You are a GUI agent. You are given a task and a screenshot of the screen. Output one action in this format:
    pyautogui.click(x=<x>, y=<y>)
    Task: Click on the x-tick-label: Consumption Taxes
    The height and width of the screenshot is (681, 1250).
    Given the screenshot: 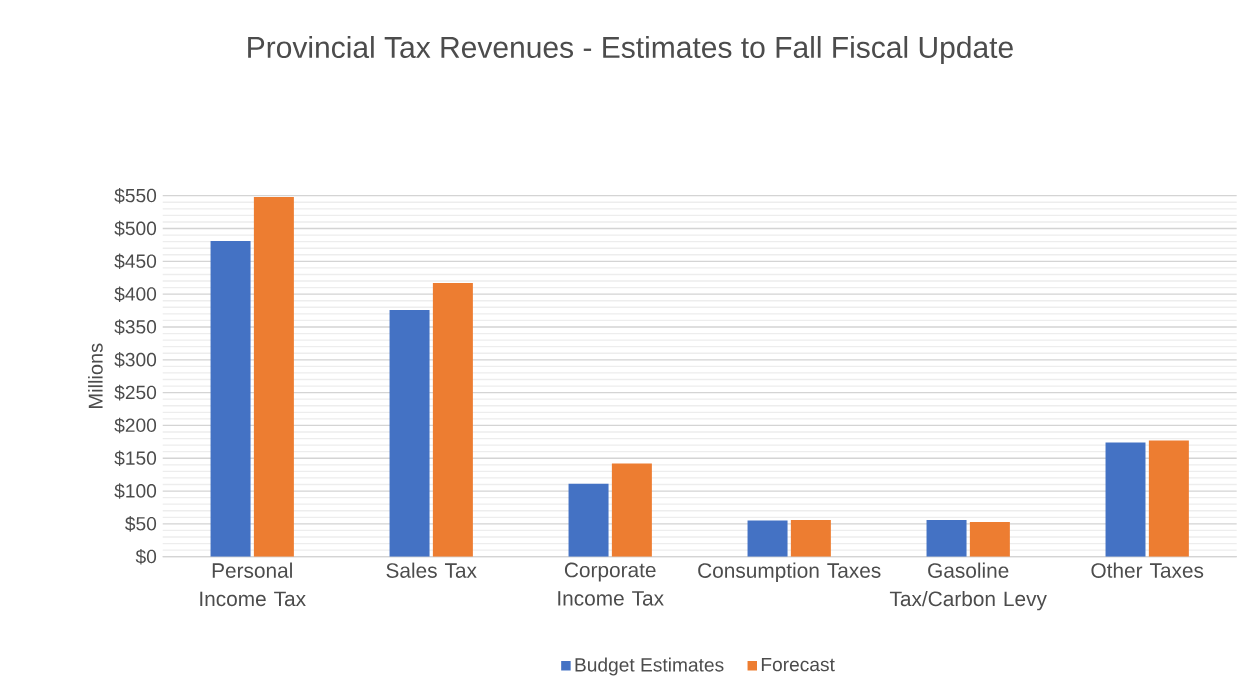 What is the action you would take?
    pyautogui.click(x=789, y=572)
    